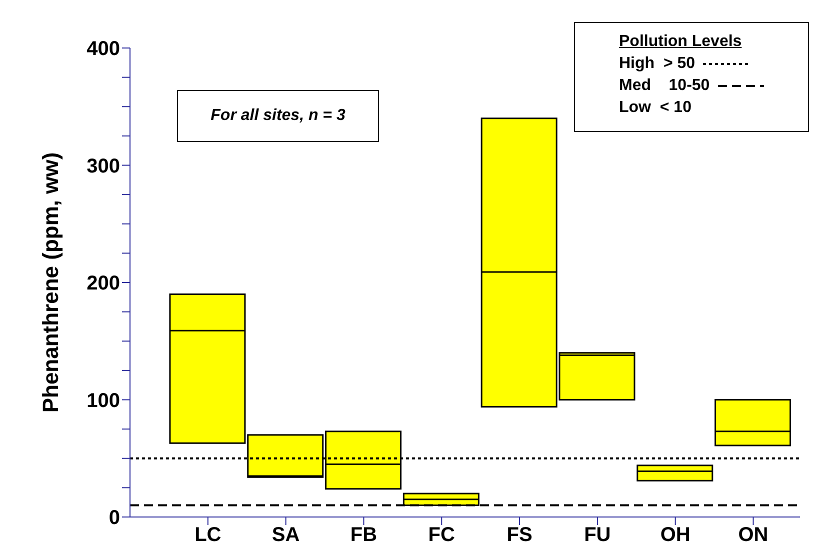  I want to click on note-box: For all sites, n = 3, so click(278, 116).